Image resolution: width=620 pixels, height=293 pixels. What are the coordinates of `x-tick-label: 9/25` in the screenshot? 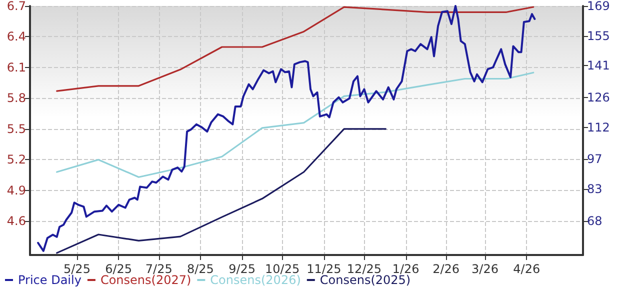 It's located at (242, 269).